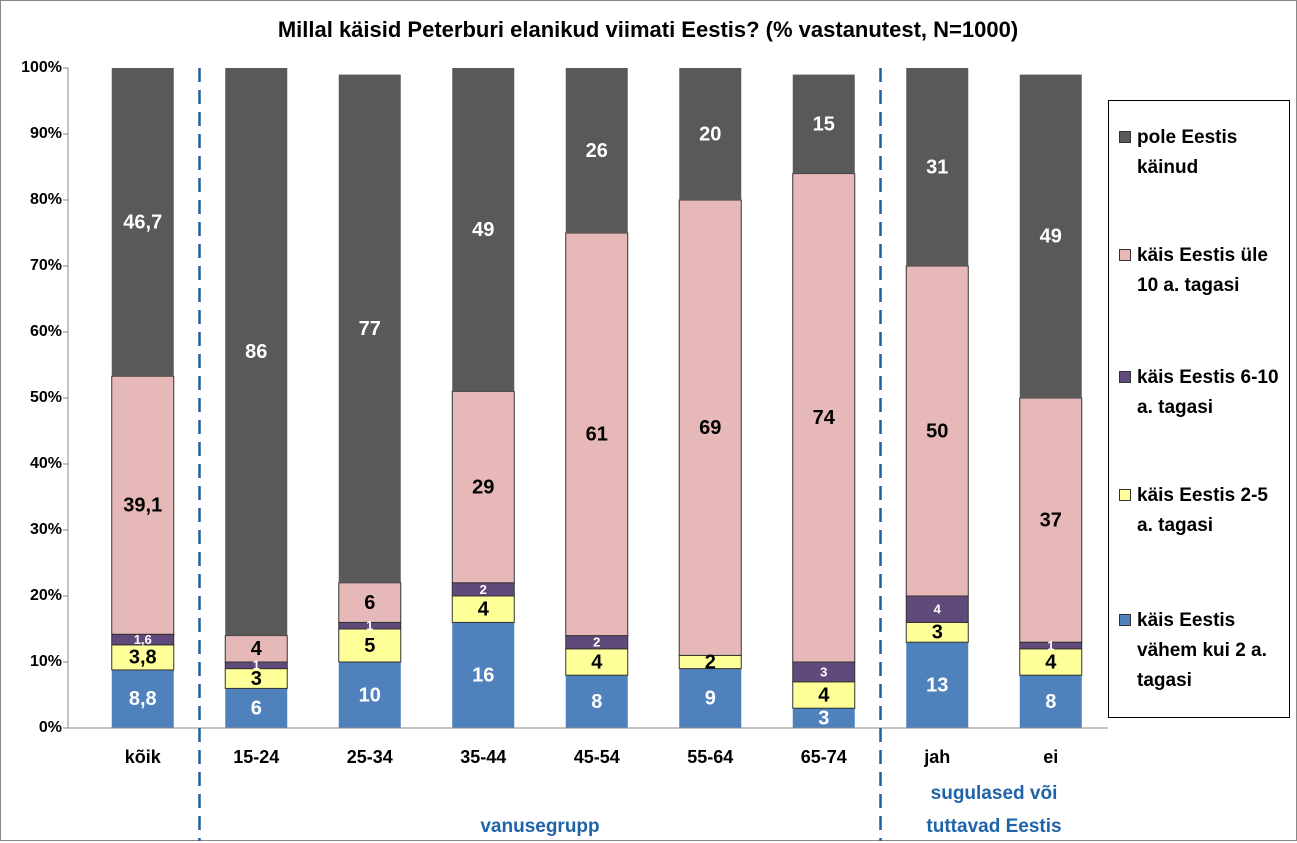  I want to click on x-tick-label: 45-54, so click(597, 757).